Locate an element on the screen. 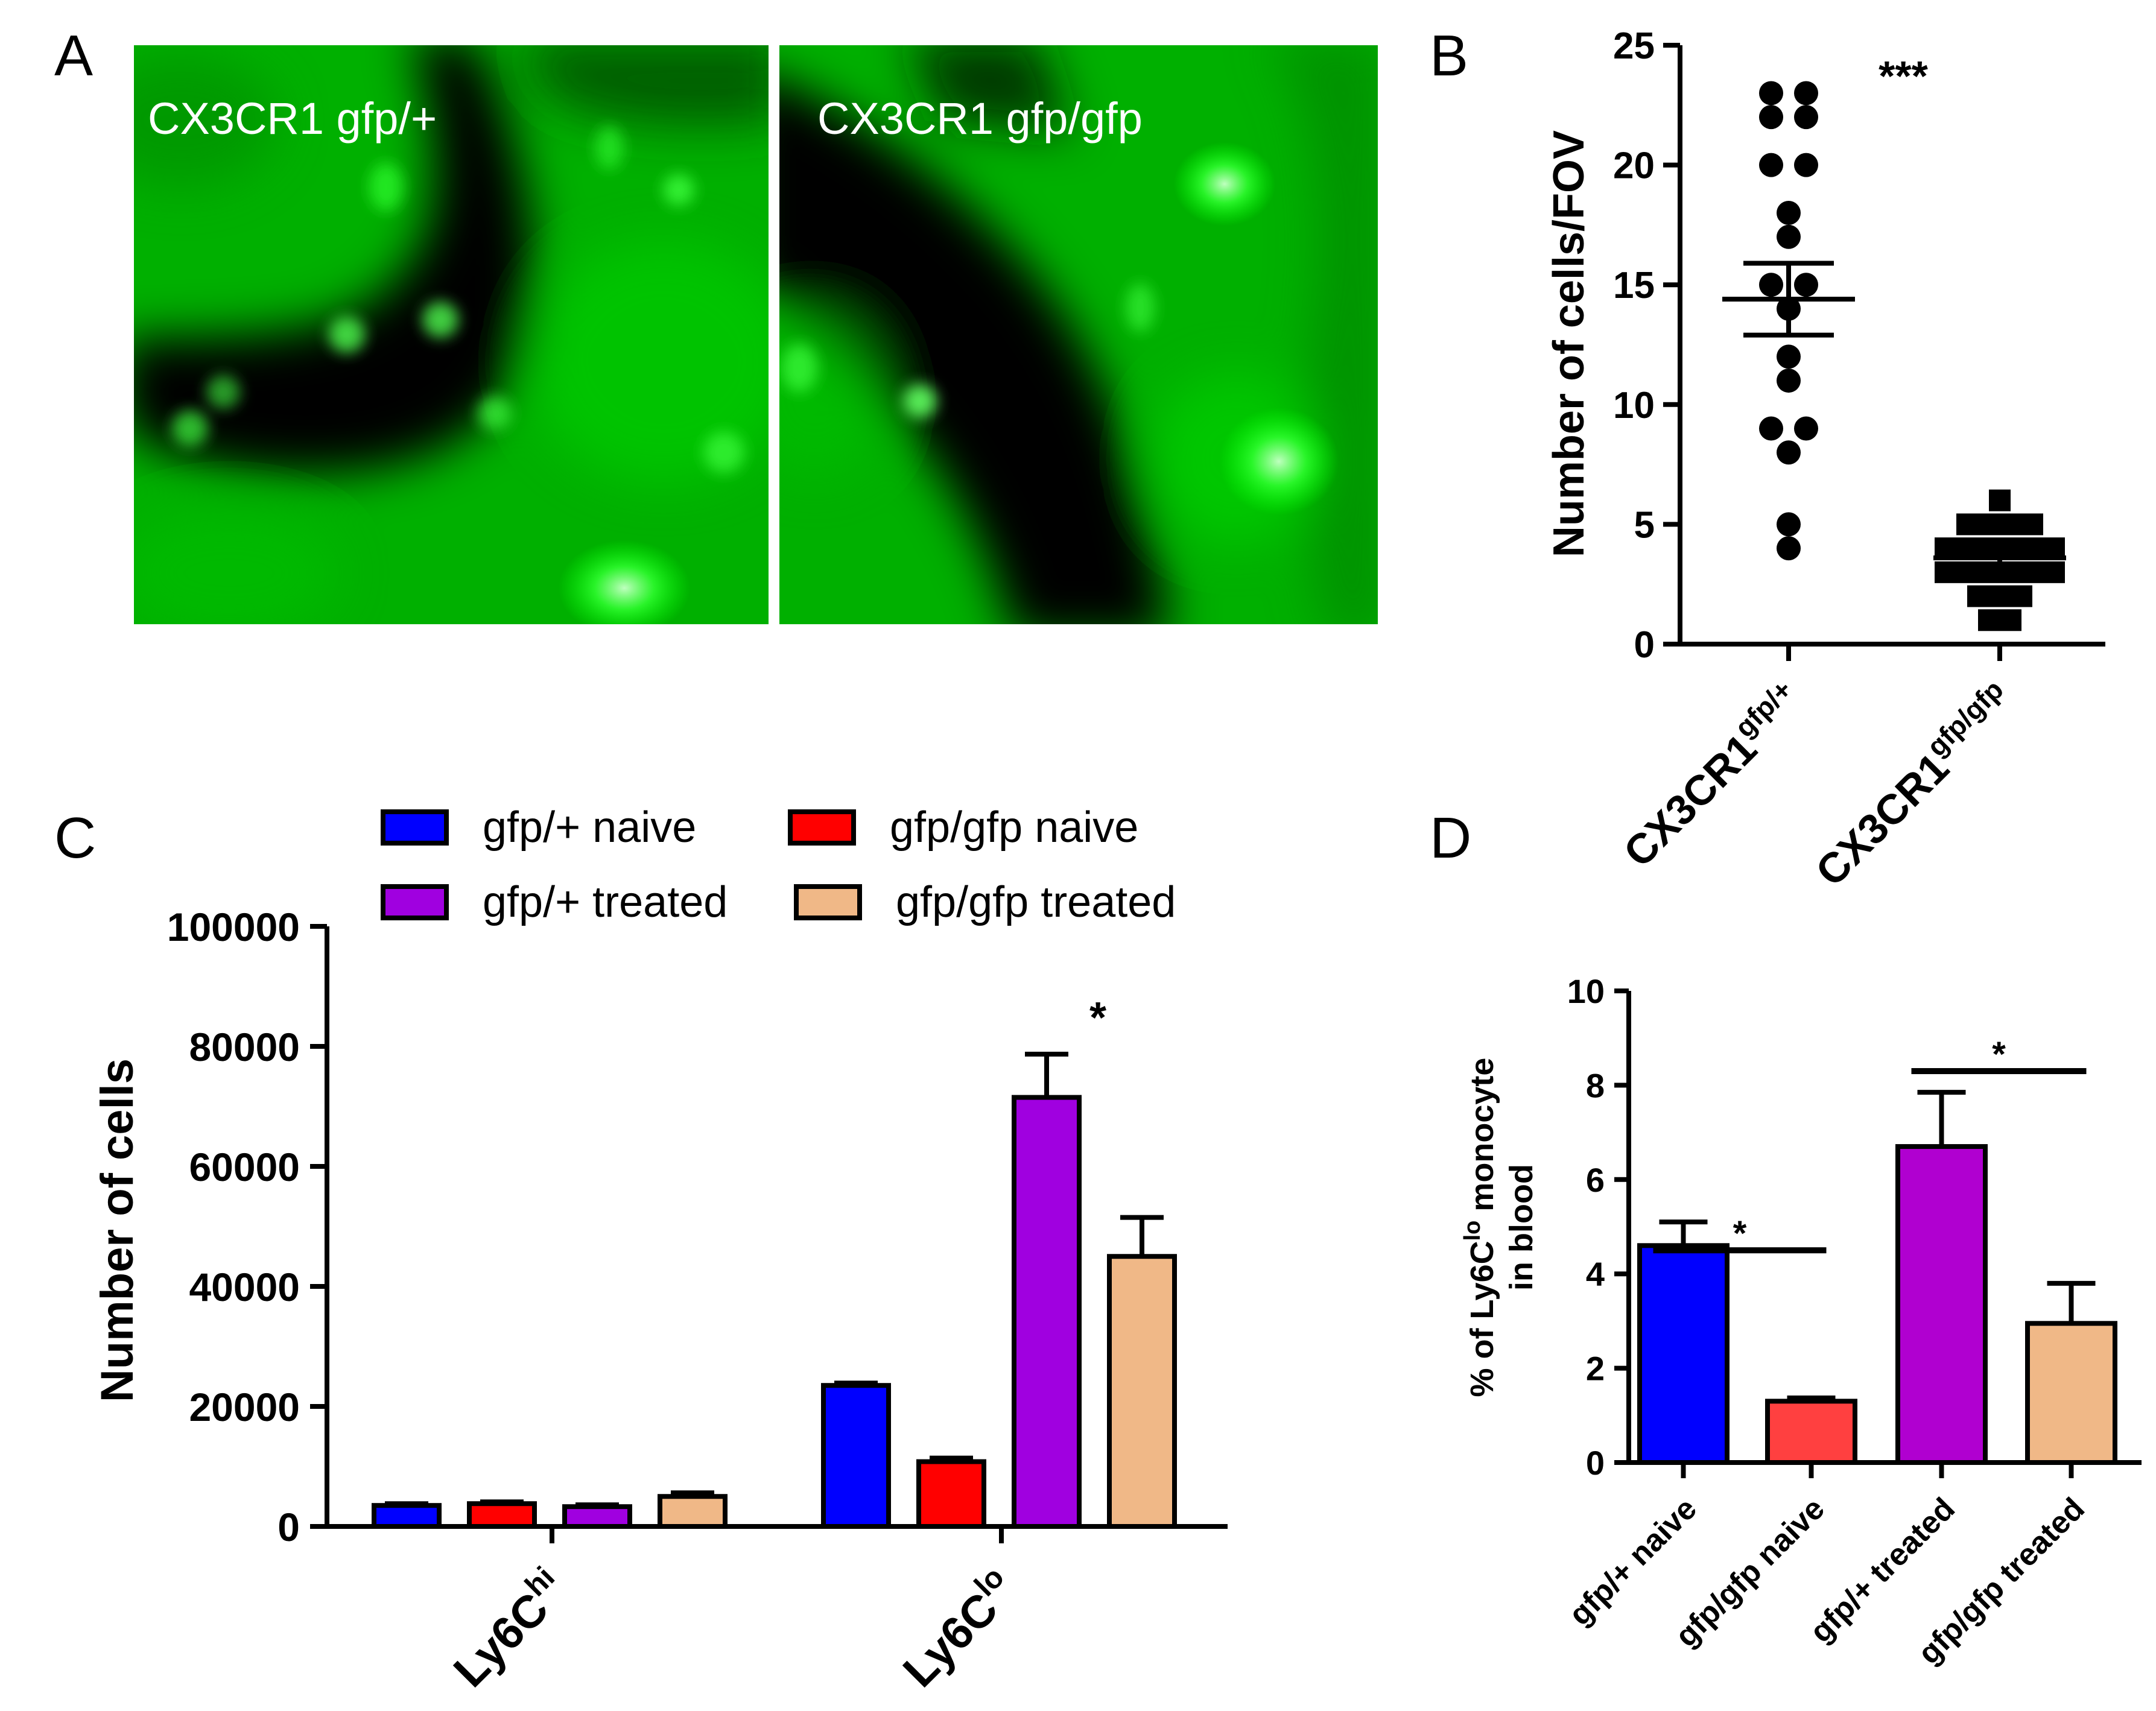 The height and width of the screenshot is (1711, 2156). panel-c-y-tick-label: 60000 is located at coordinates (244, 1167).